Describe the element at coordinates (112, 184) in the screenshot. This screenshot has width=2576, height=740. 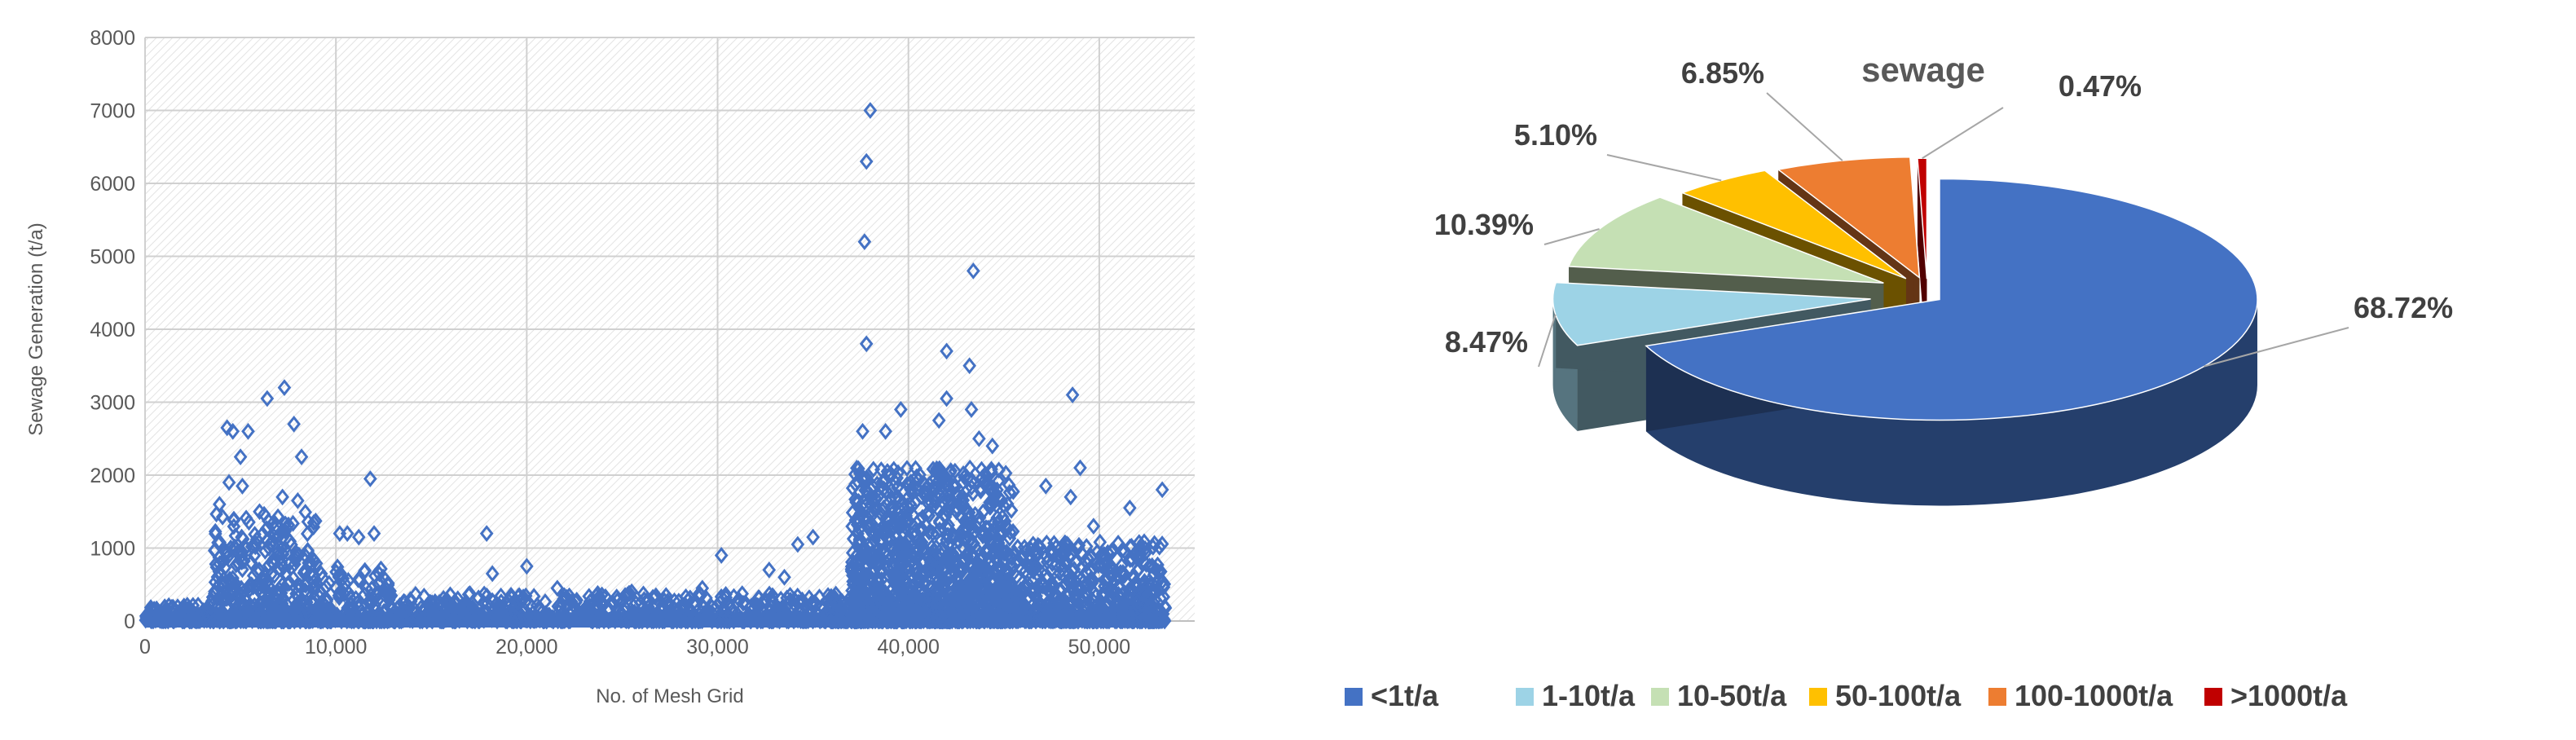
I see `y-tick-label: 6000` at that location.